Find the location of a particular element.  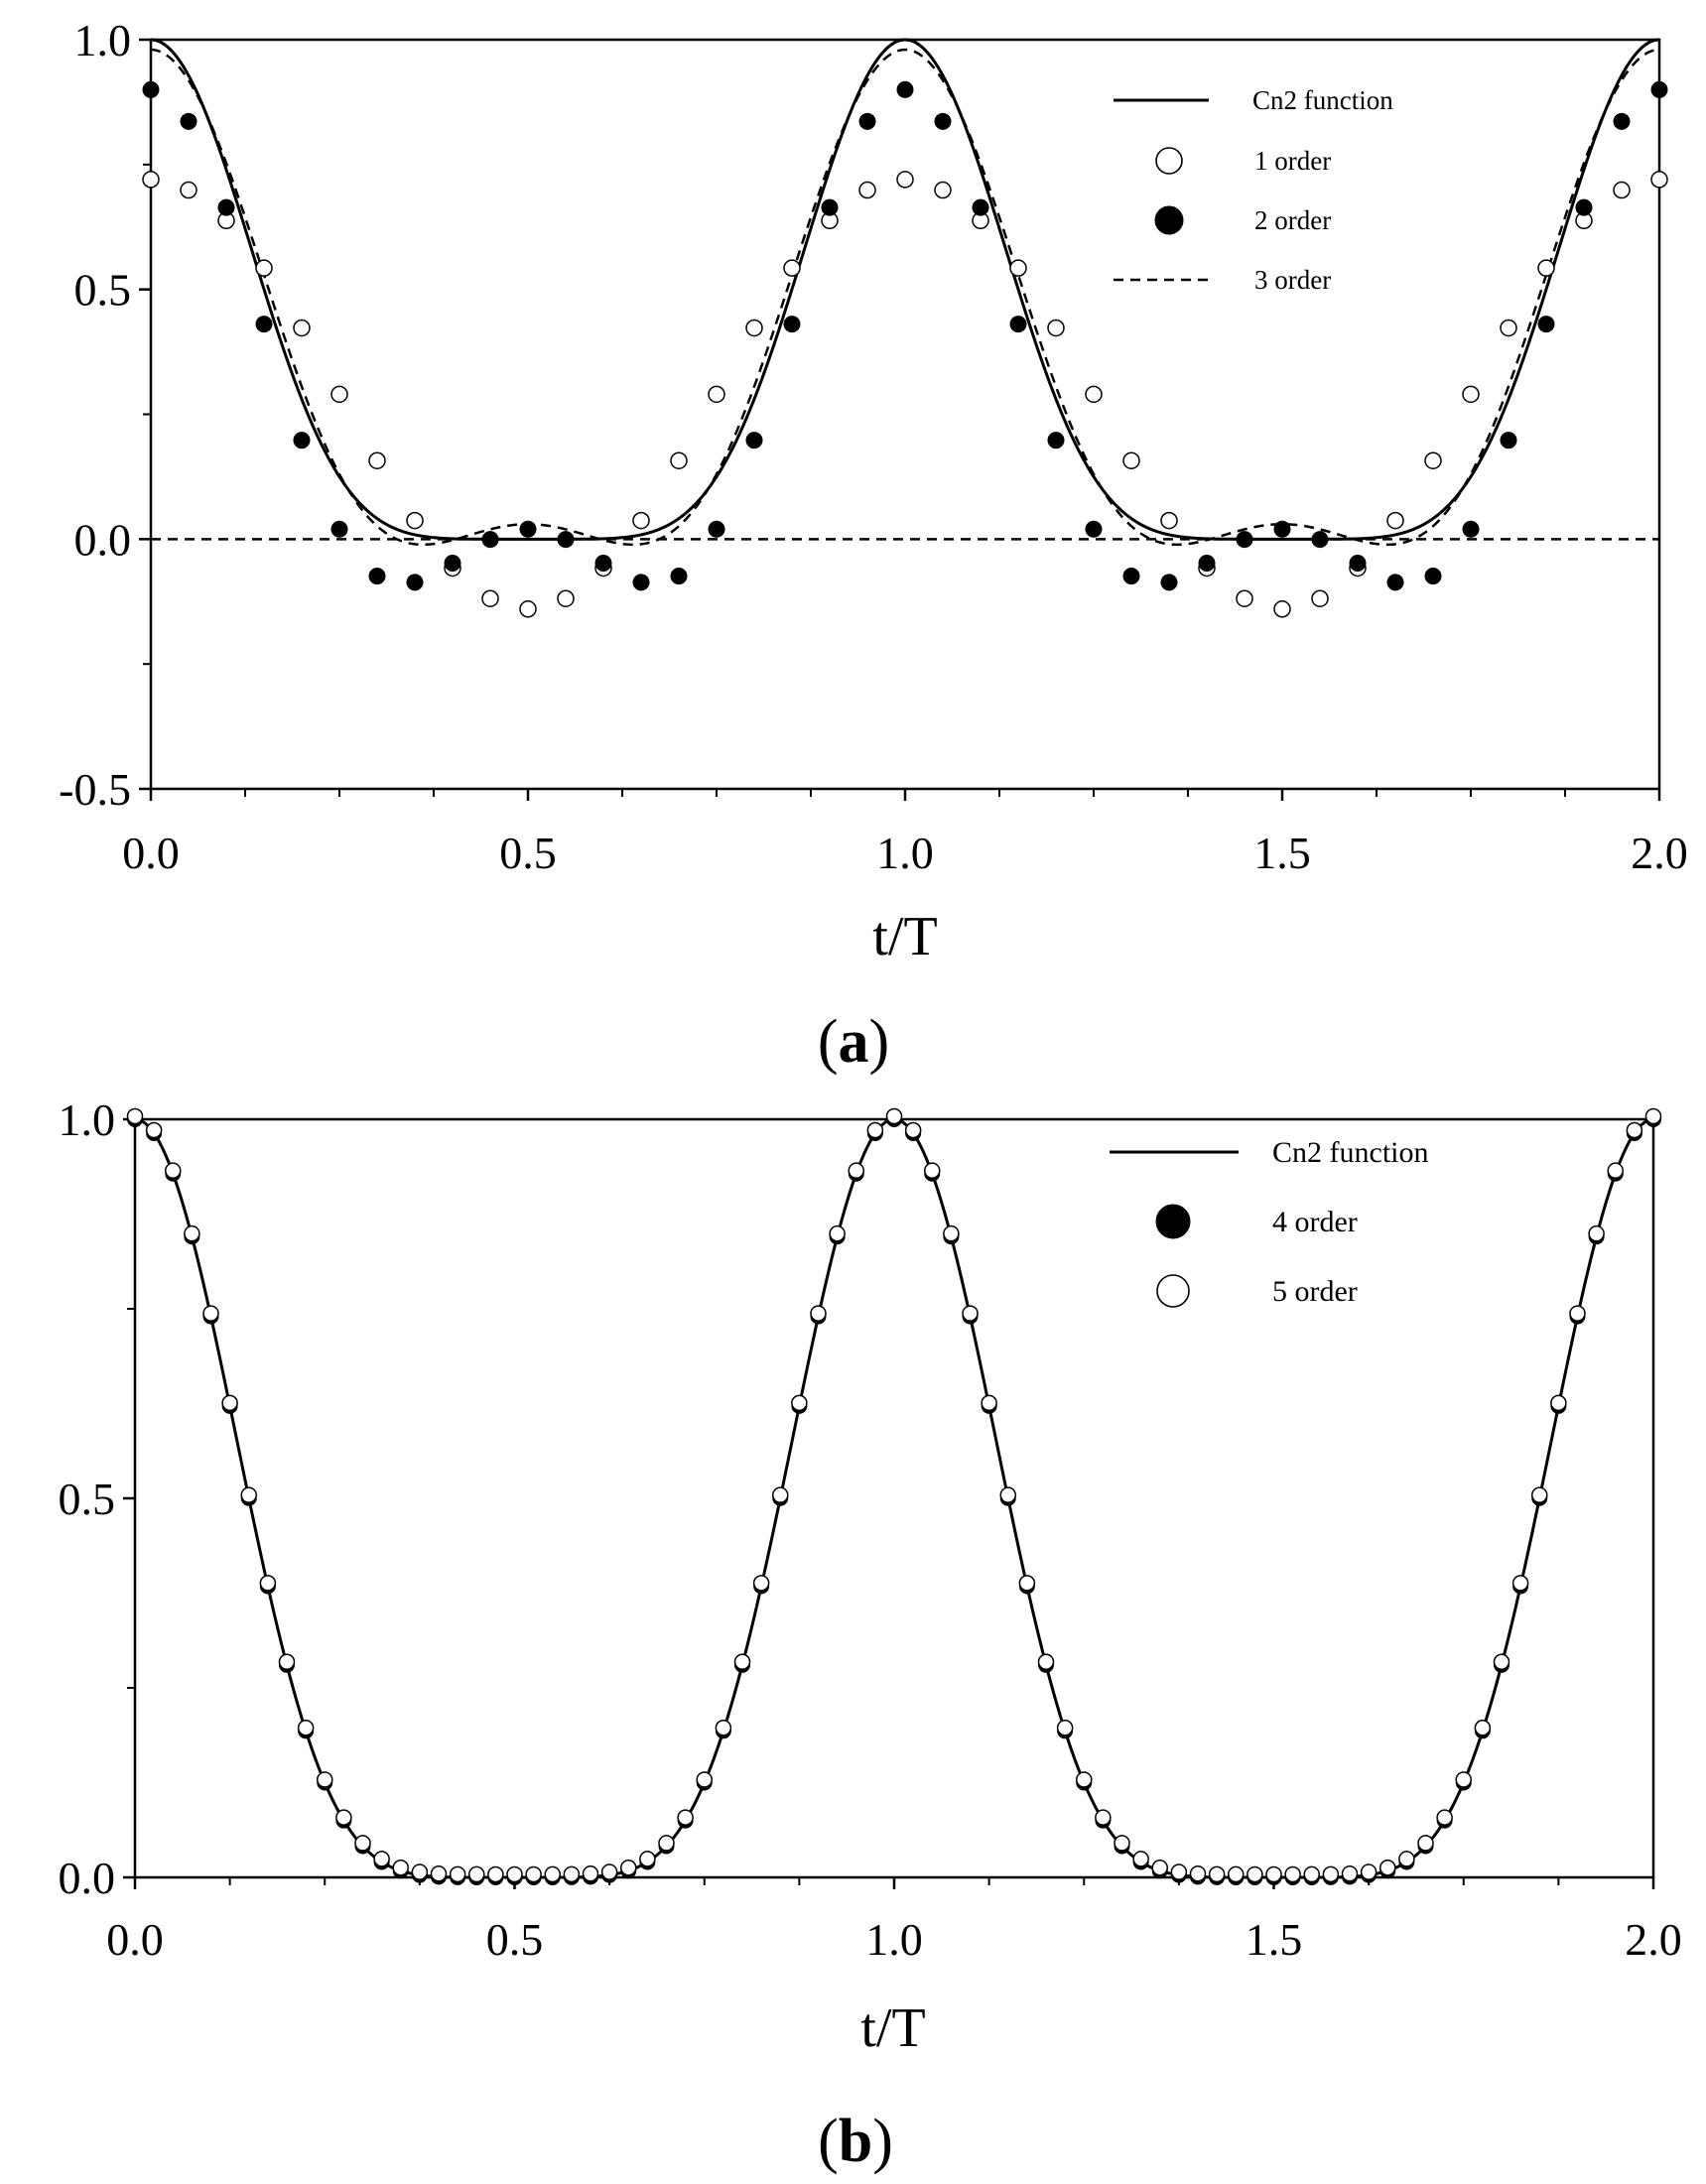

legend-a-1order-swatch is located at coordinates (1169, 161).